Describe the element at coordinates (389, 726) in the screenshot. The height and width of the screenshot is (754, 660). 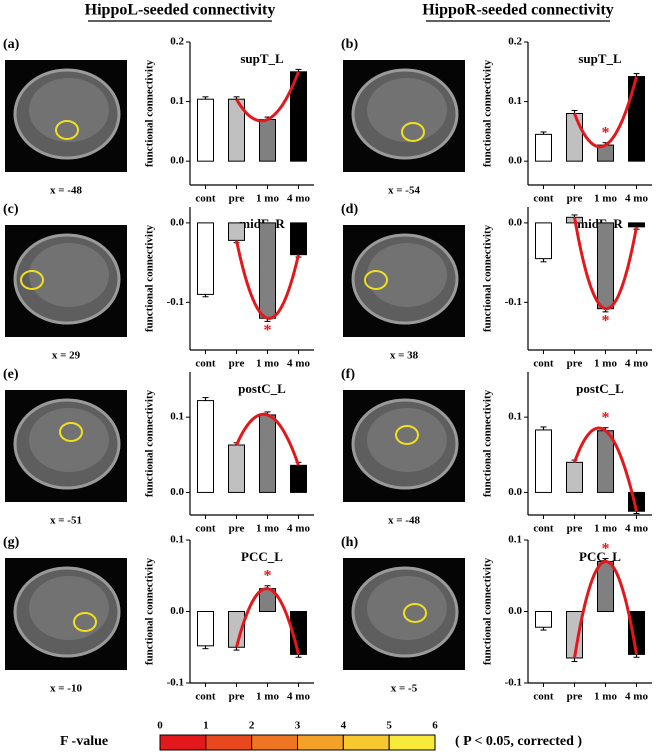
I see `colorbar-tick-label: 5` at that location.